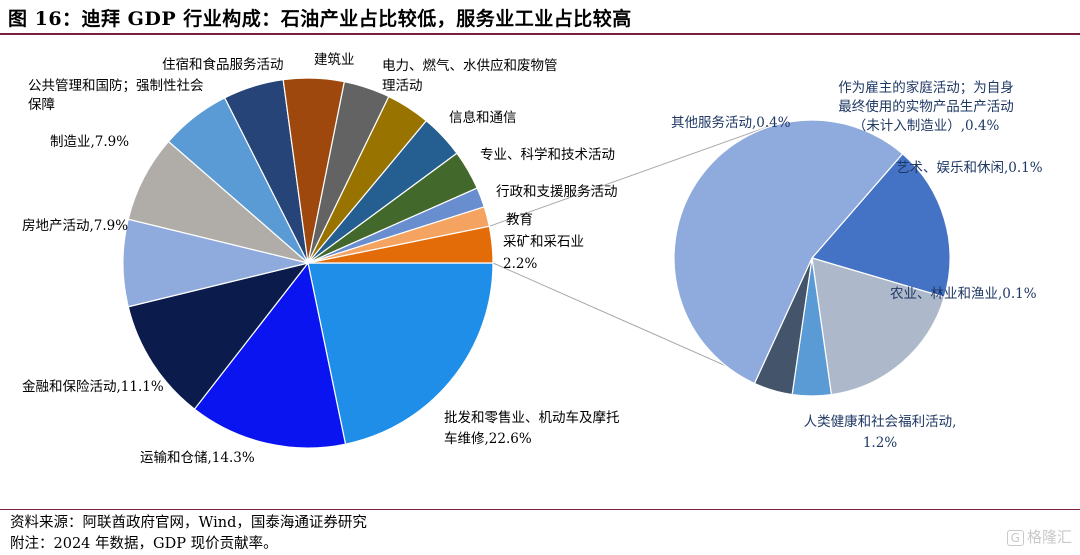 The image size is (1080, 555). Describe the element at coordinates (188, 523) in the screenshot. I see `source-note: 资料来源：阿联酋政府官网，Wind，国泰海通证券研究` at that location.